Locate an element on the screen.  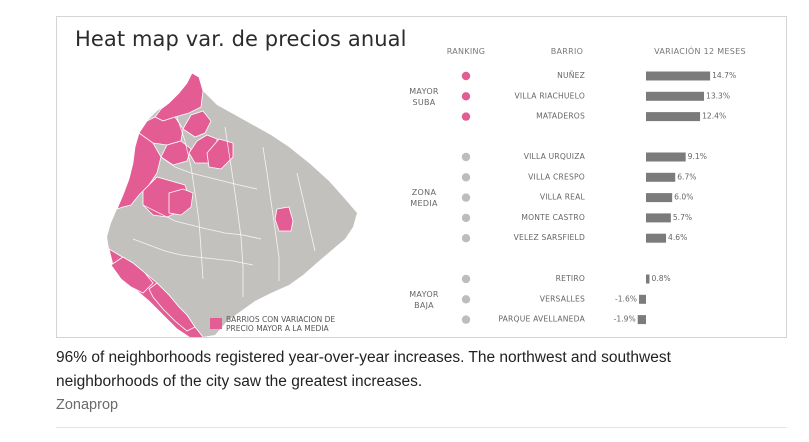
map-legend-line1: BARRIOS CON VARIACION DE is located at coordinates (280, 319).